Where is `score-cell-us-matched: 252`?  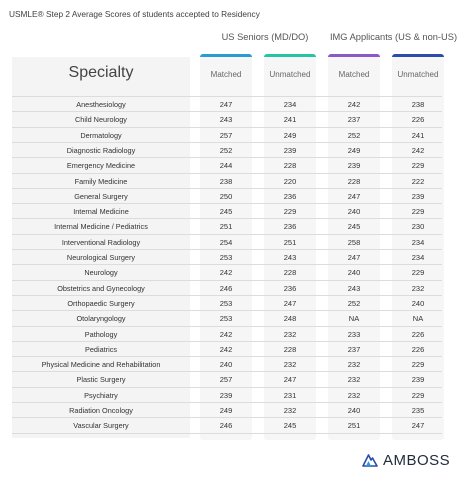 score-cell-us-matched: 252 is located at coordinates (226, 150).